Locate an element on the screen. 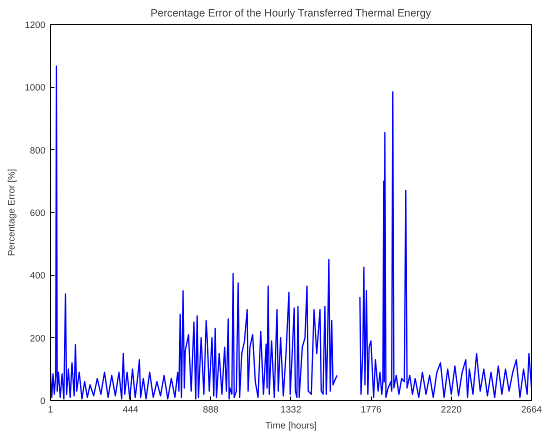 The width and height of the screenshot is (551, 433). y-tick-label: 0 is located at coordinates (43, 401).